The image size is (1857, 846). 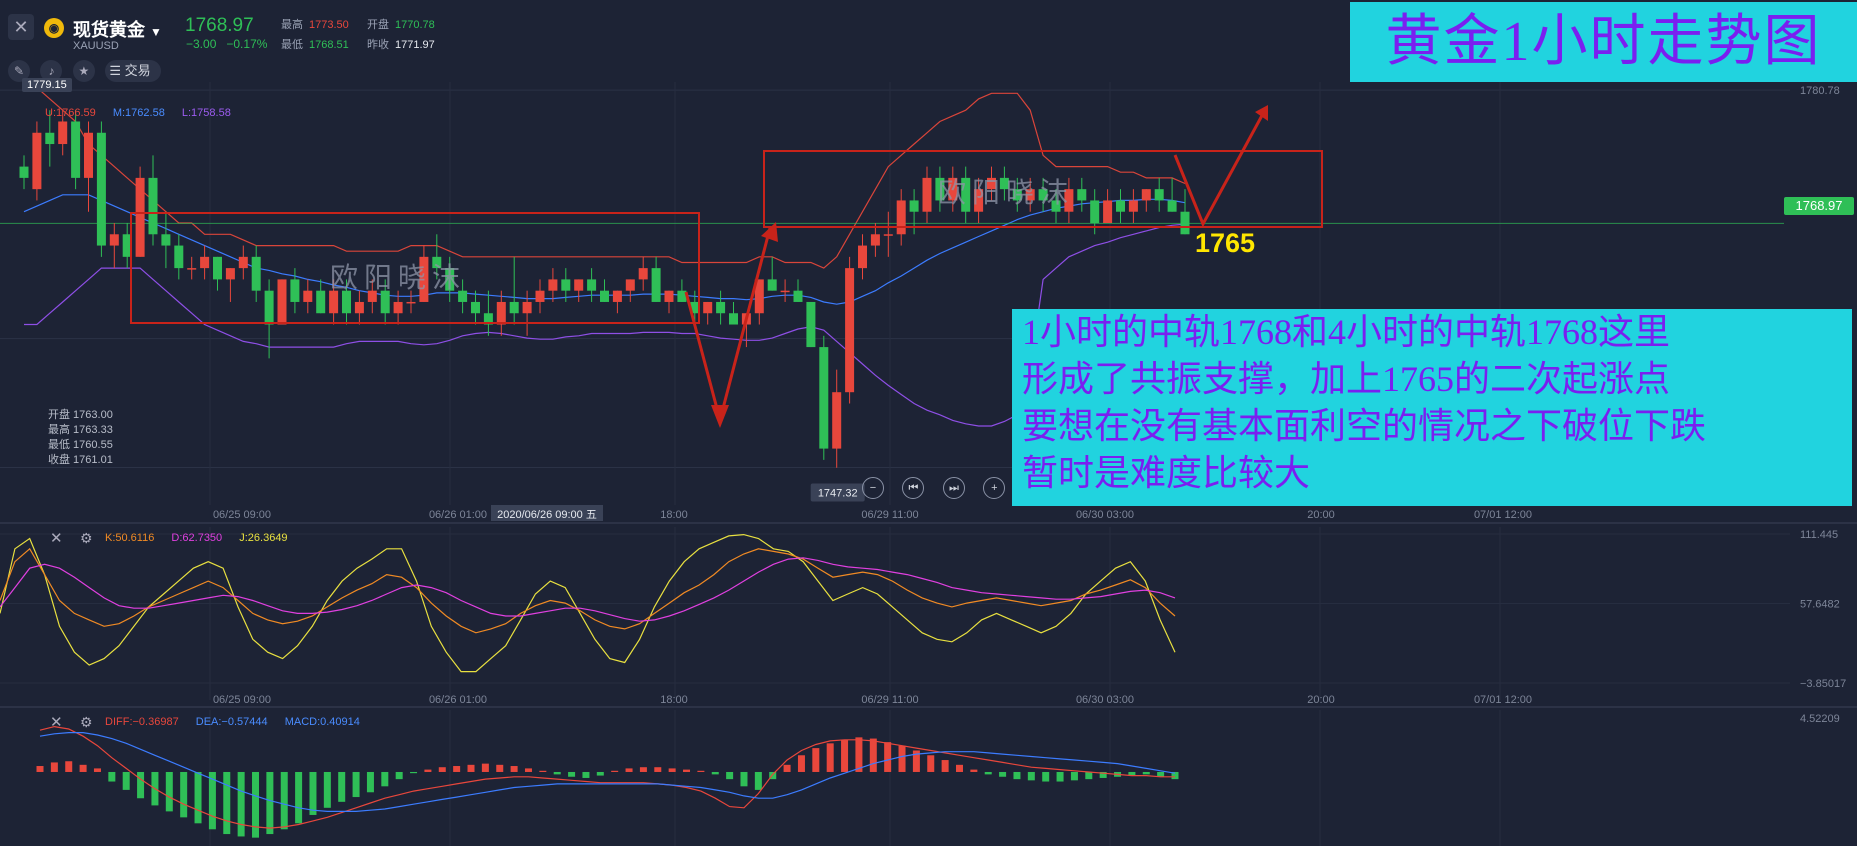 What do you see at coordinates (1603, 42) in the screenshot?
I see `chart-title: 黄金1小时走势图` at bounding box center [1603, 42].